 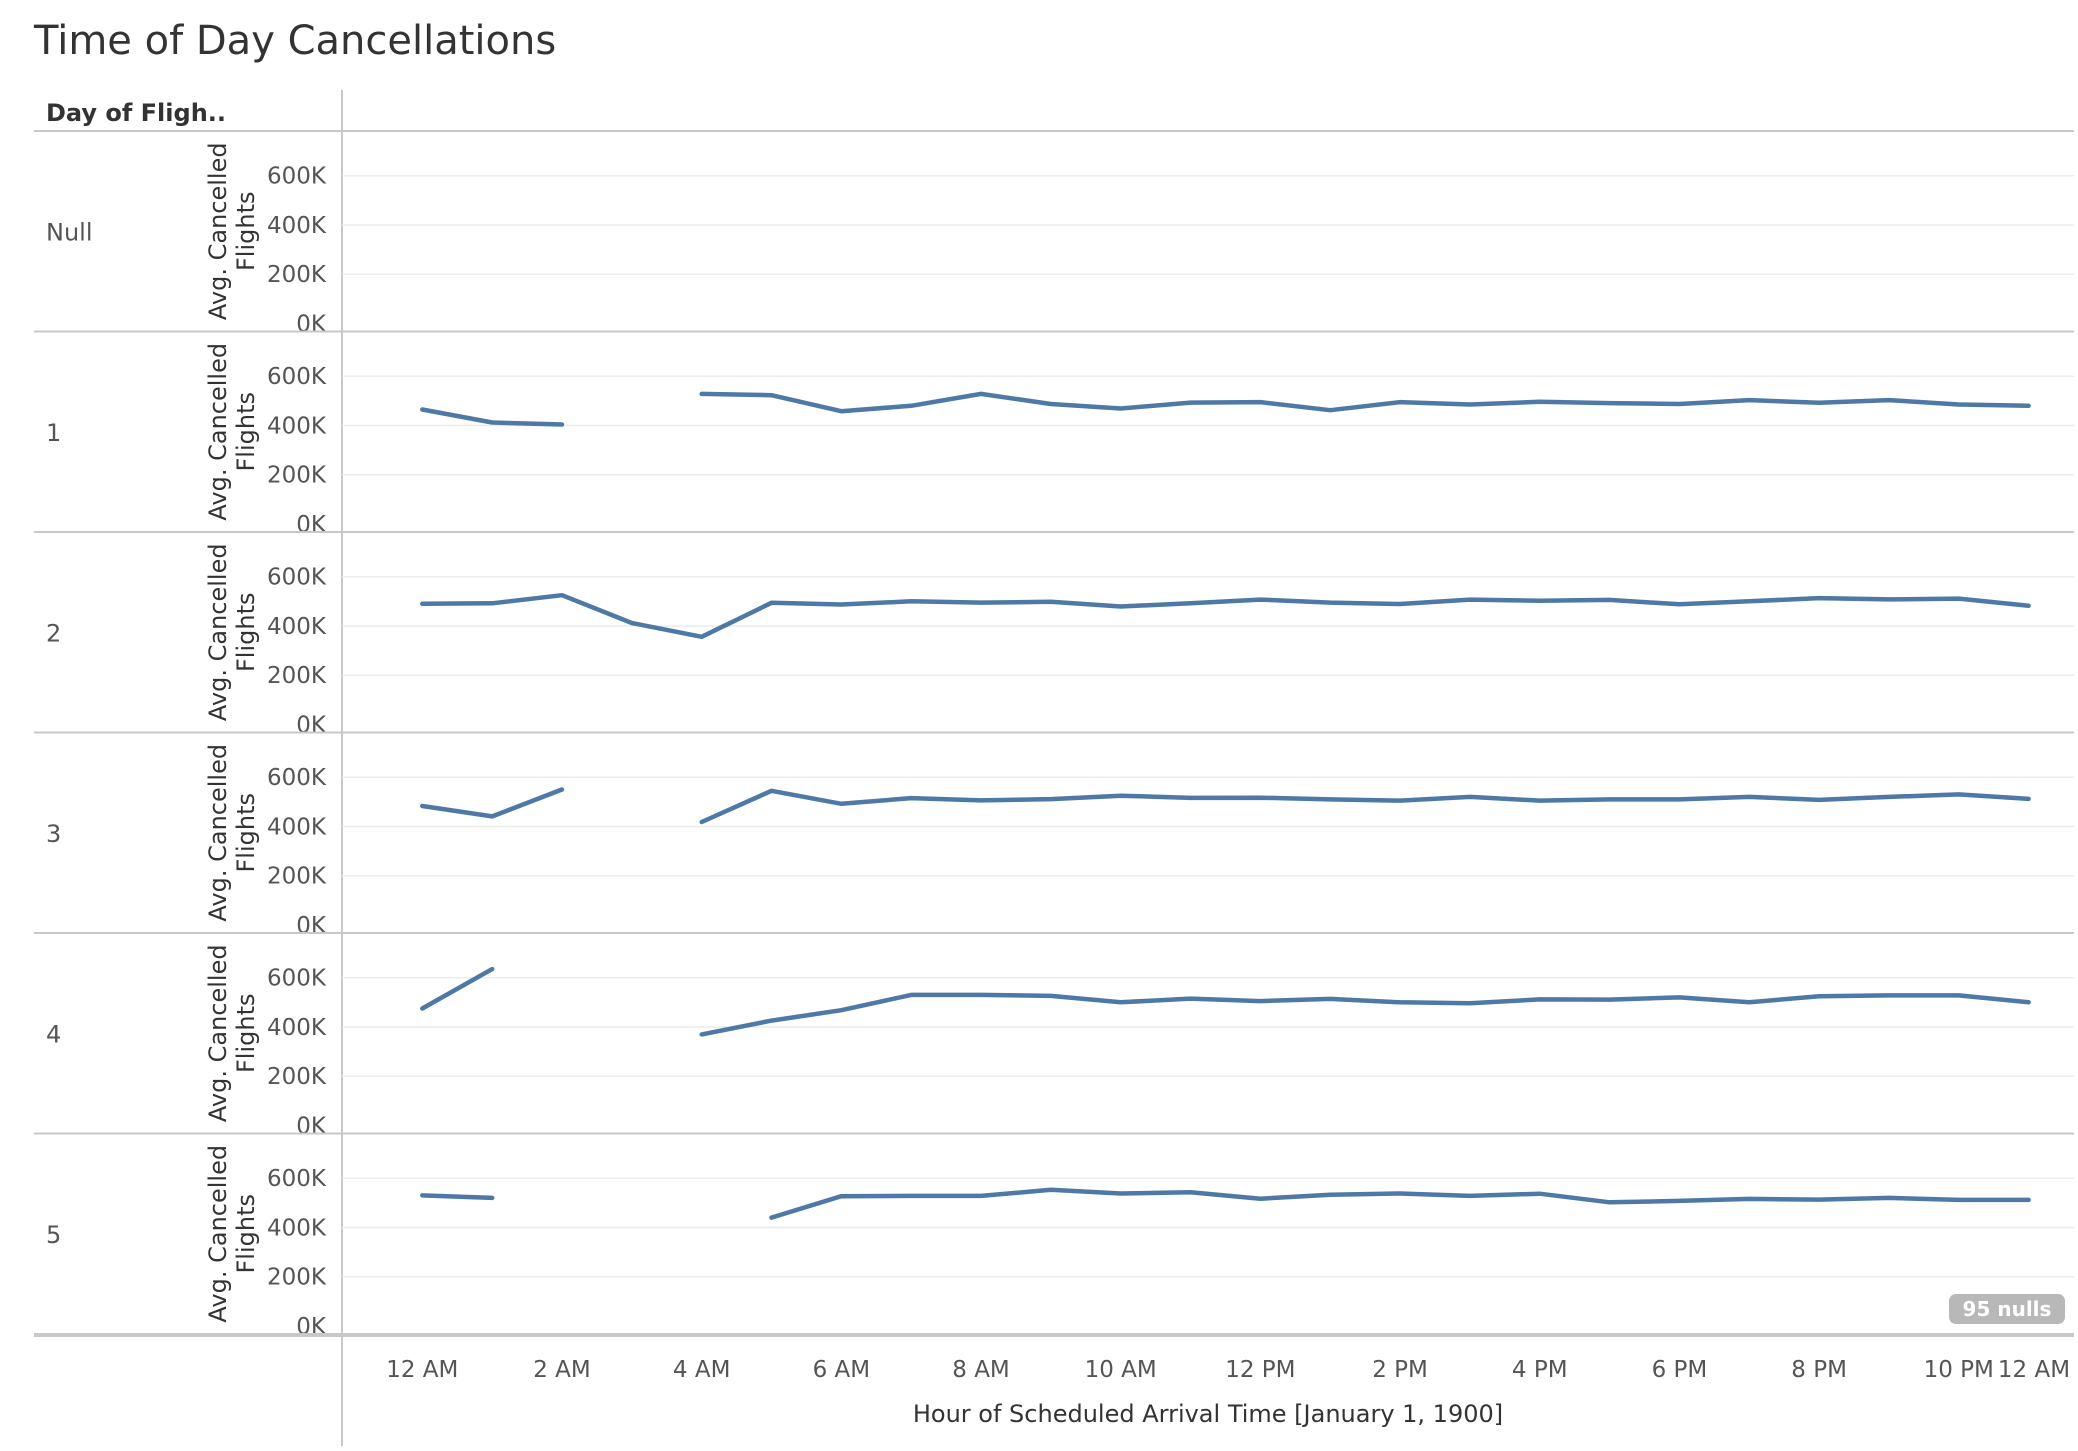 I want to click on x-tick-label: 4 AM, so click(x=702, y=1370).